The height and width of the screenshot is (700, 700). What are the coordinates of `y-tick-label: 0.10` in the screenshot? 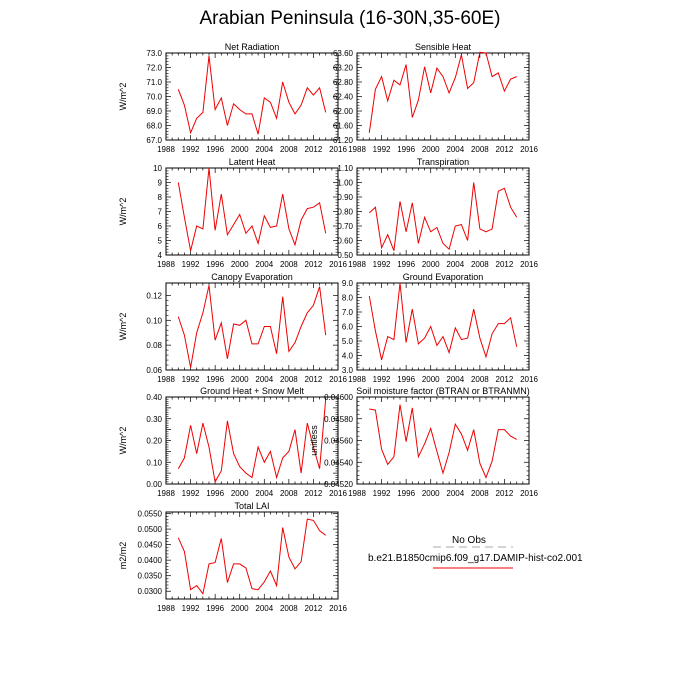 It's located at (154, 462).